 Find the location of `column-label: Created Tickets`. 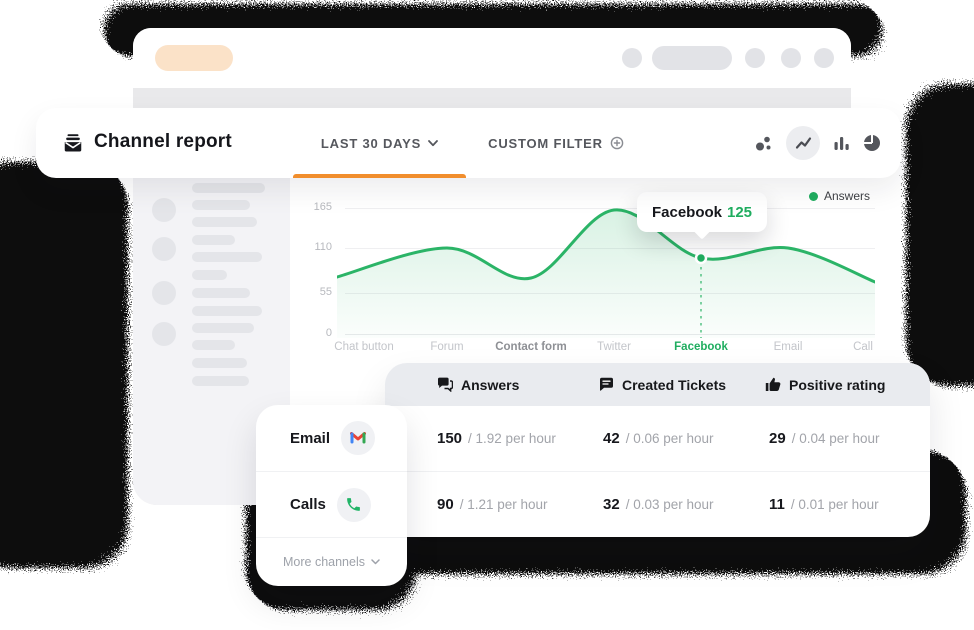

column-label: Created Tickets is located at coordinates (674, 384).